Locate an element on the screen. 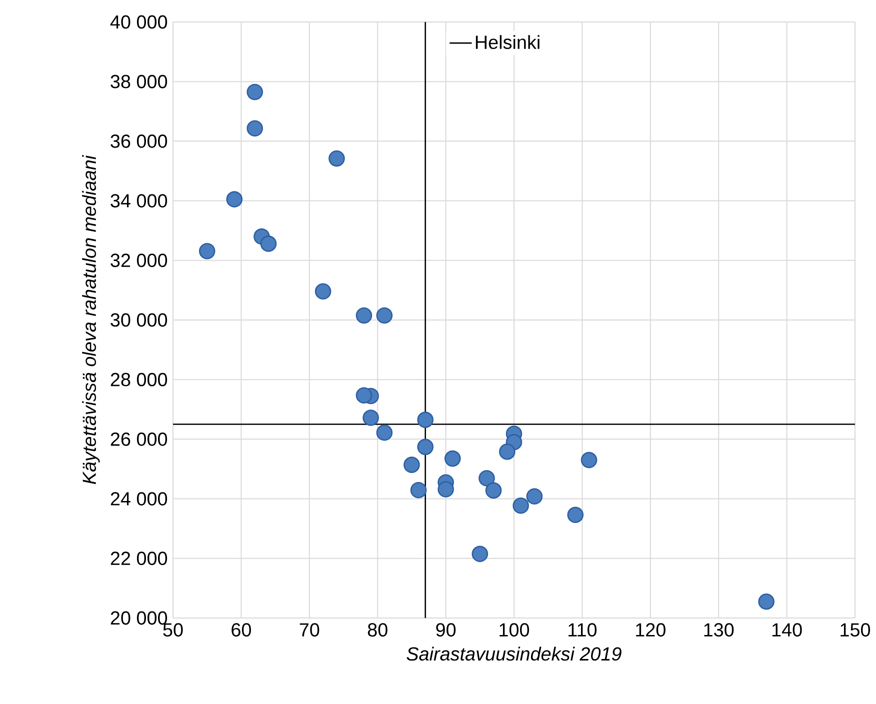  x-tick-label: 130 is located at coordinates (719, 630).